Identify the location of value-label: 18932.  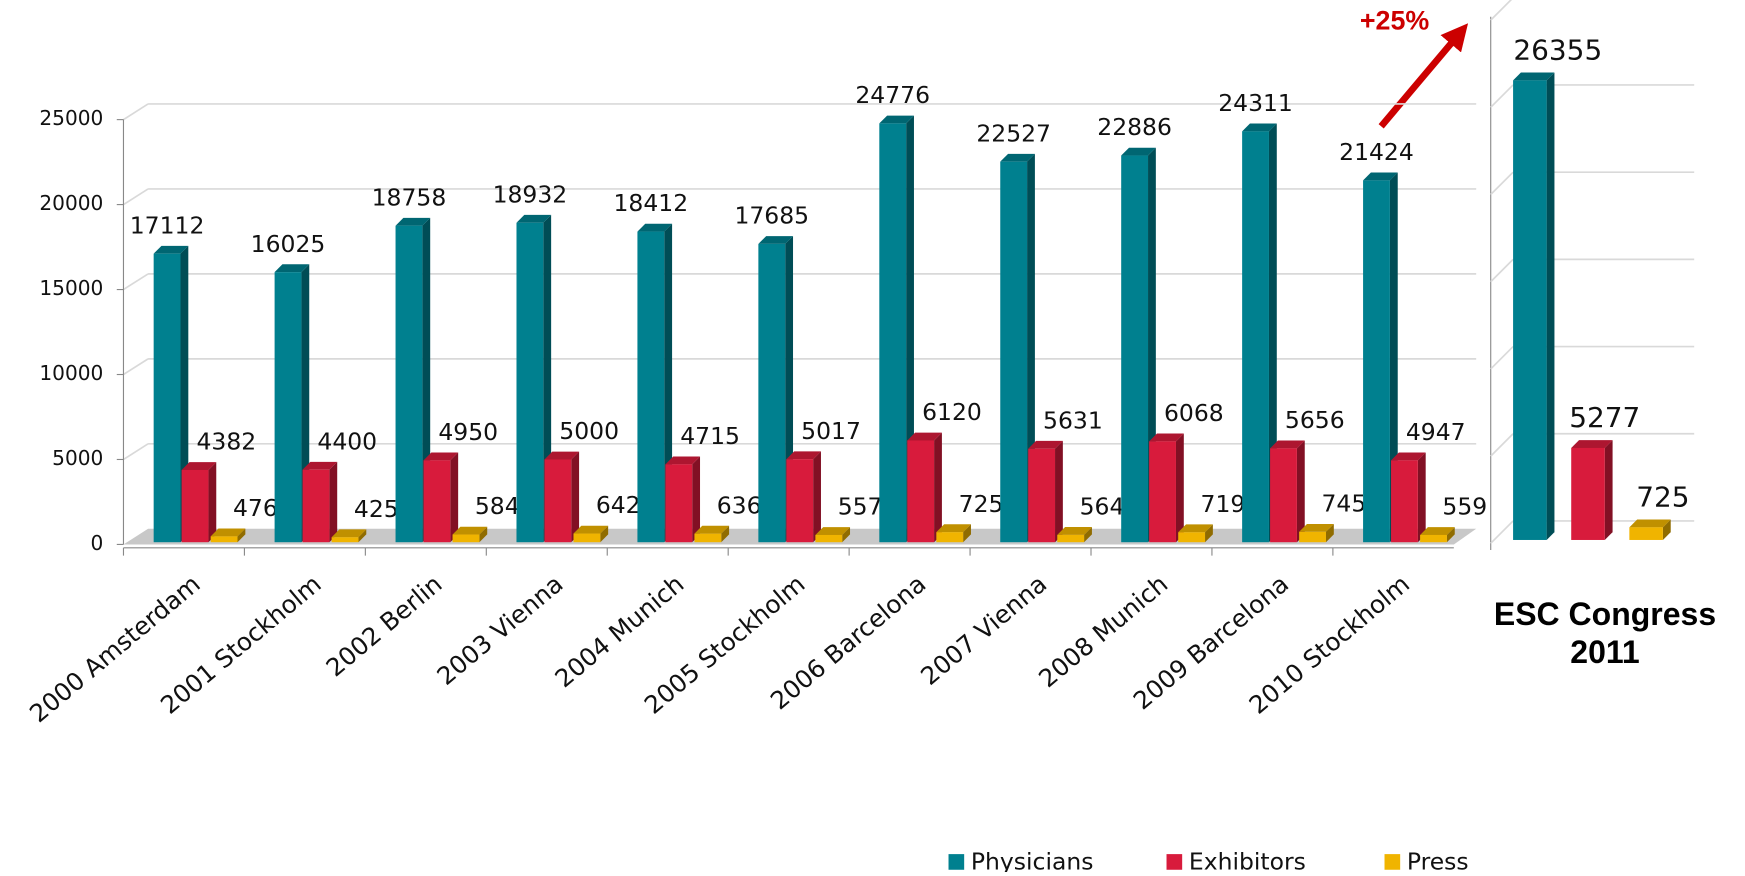
(530, 194).